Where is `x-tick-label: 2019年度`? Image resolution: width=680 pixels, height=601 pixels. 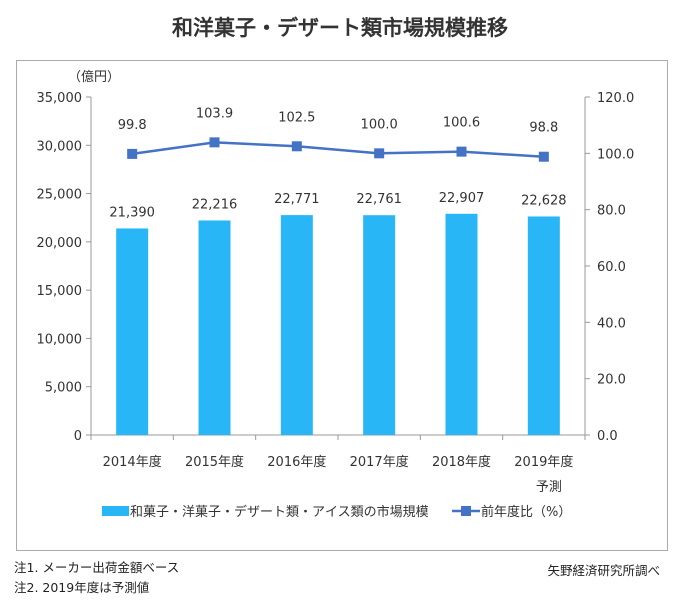 x-tick-label: 2019年度 is located at coordinates (543, 462).